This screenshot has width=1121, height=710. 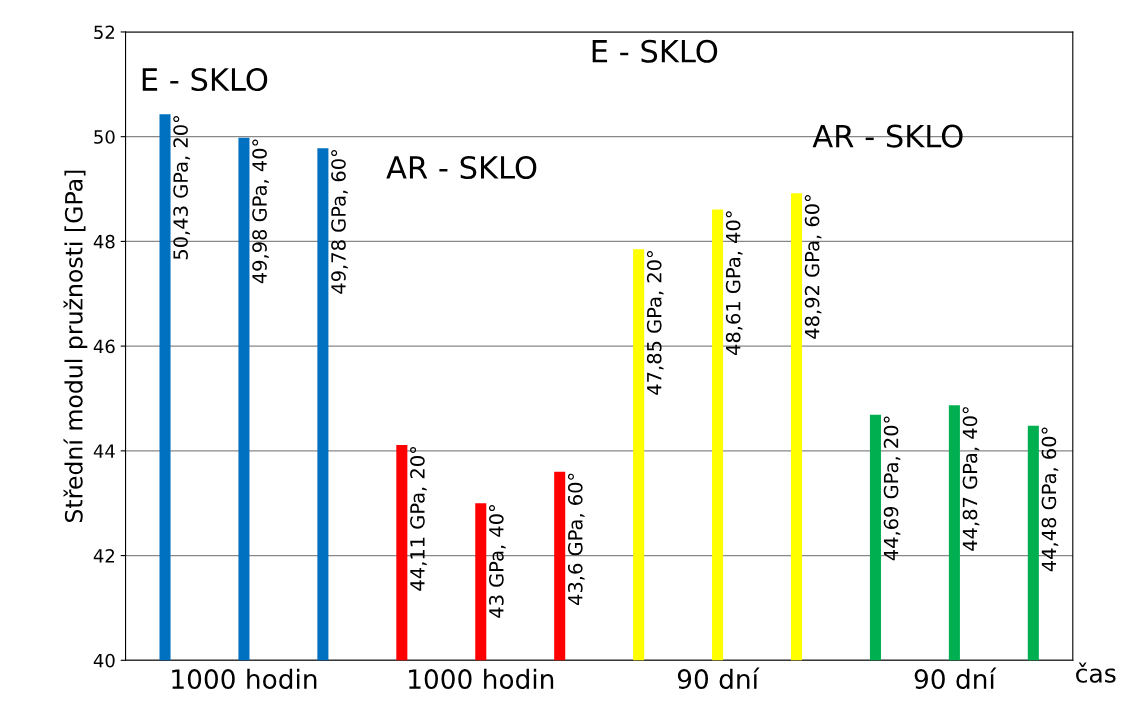 I want to click on data-label: 43 GPa, 40°, so click(x=497, y=561).